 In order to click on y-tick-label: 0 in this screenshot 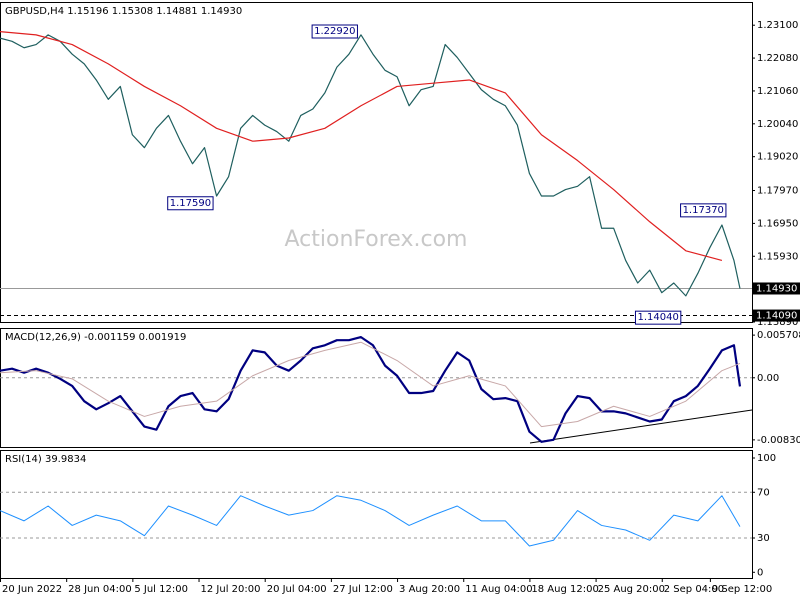, I will do `click(760, 572)`.